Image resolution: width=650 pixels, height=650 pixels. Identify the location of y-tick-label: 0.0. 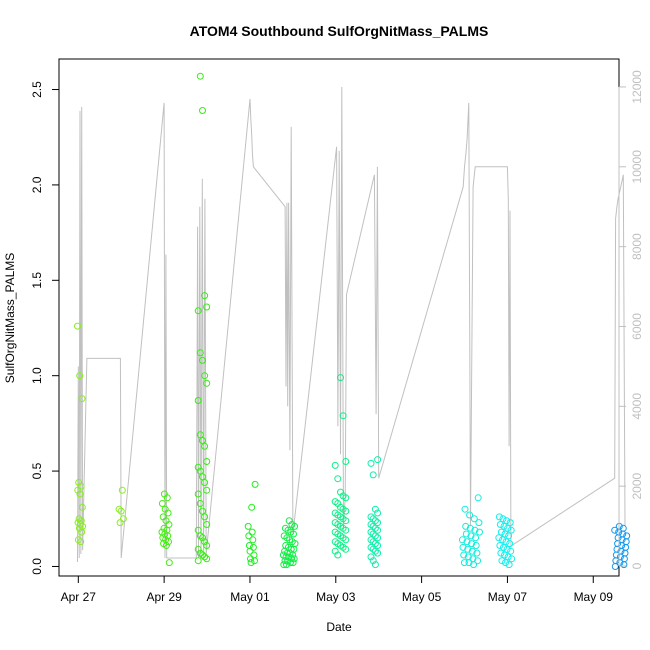
(37, 566).